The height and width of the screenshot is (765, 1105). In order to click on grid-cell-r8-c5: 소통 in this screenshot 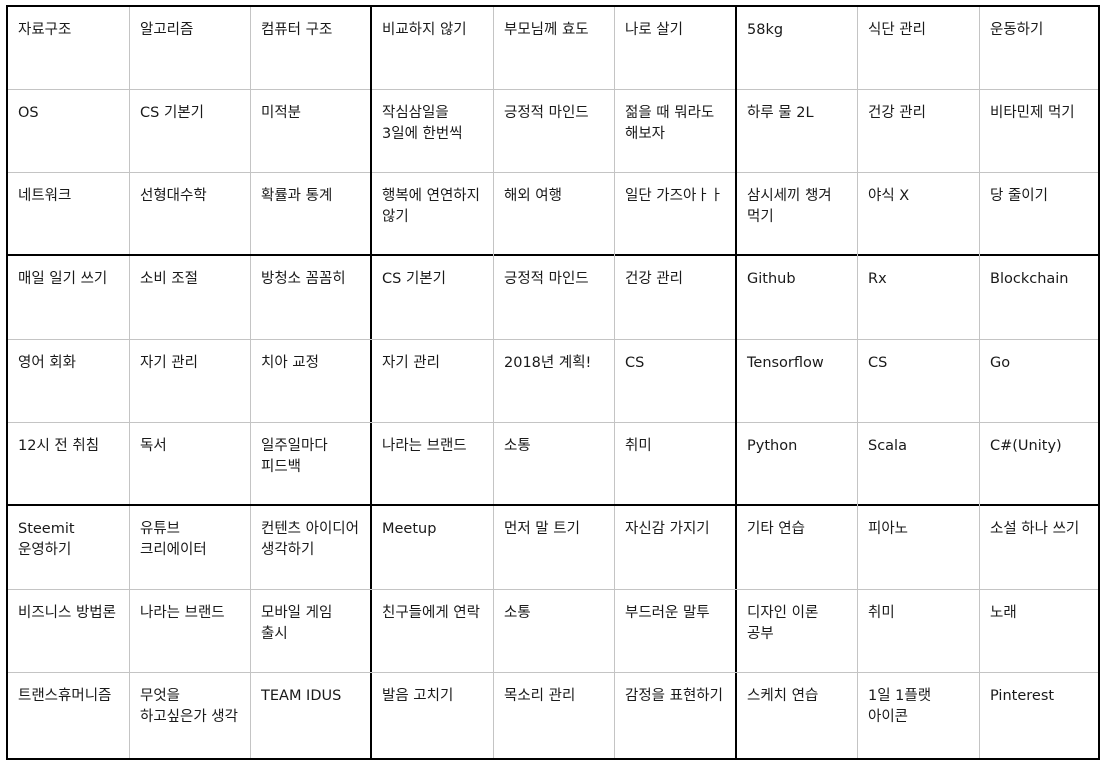, I will do `click(517, 613)`.